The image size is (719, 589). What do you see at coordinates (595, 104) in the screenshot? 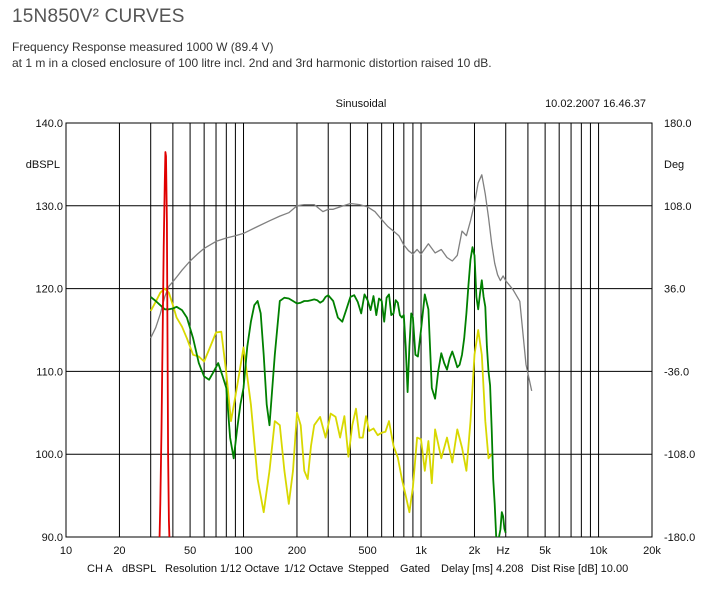
I see `chart-timestamp: 10.02.2007 16.46.37` at bounding box center [595, 104].